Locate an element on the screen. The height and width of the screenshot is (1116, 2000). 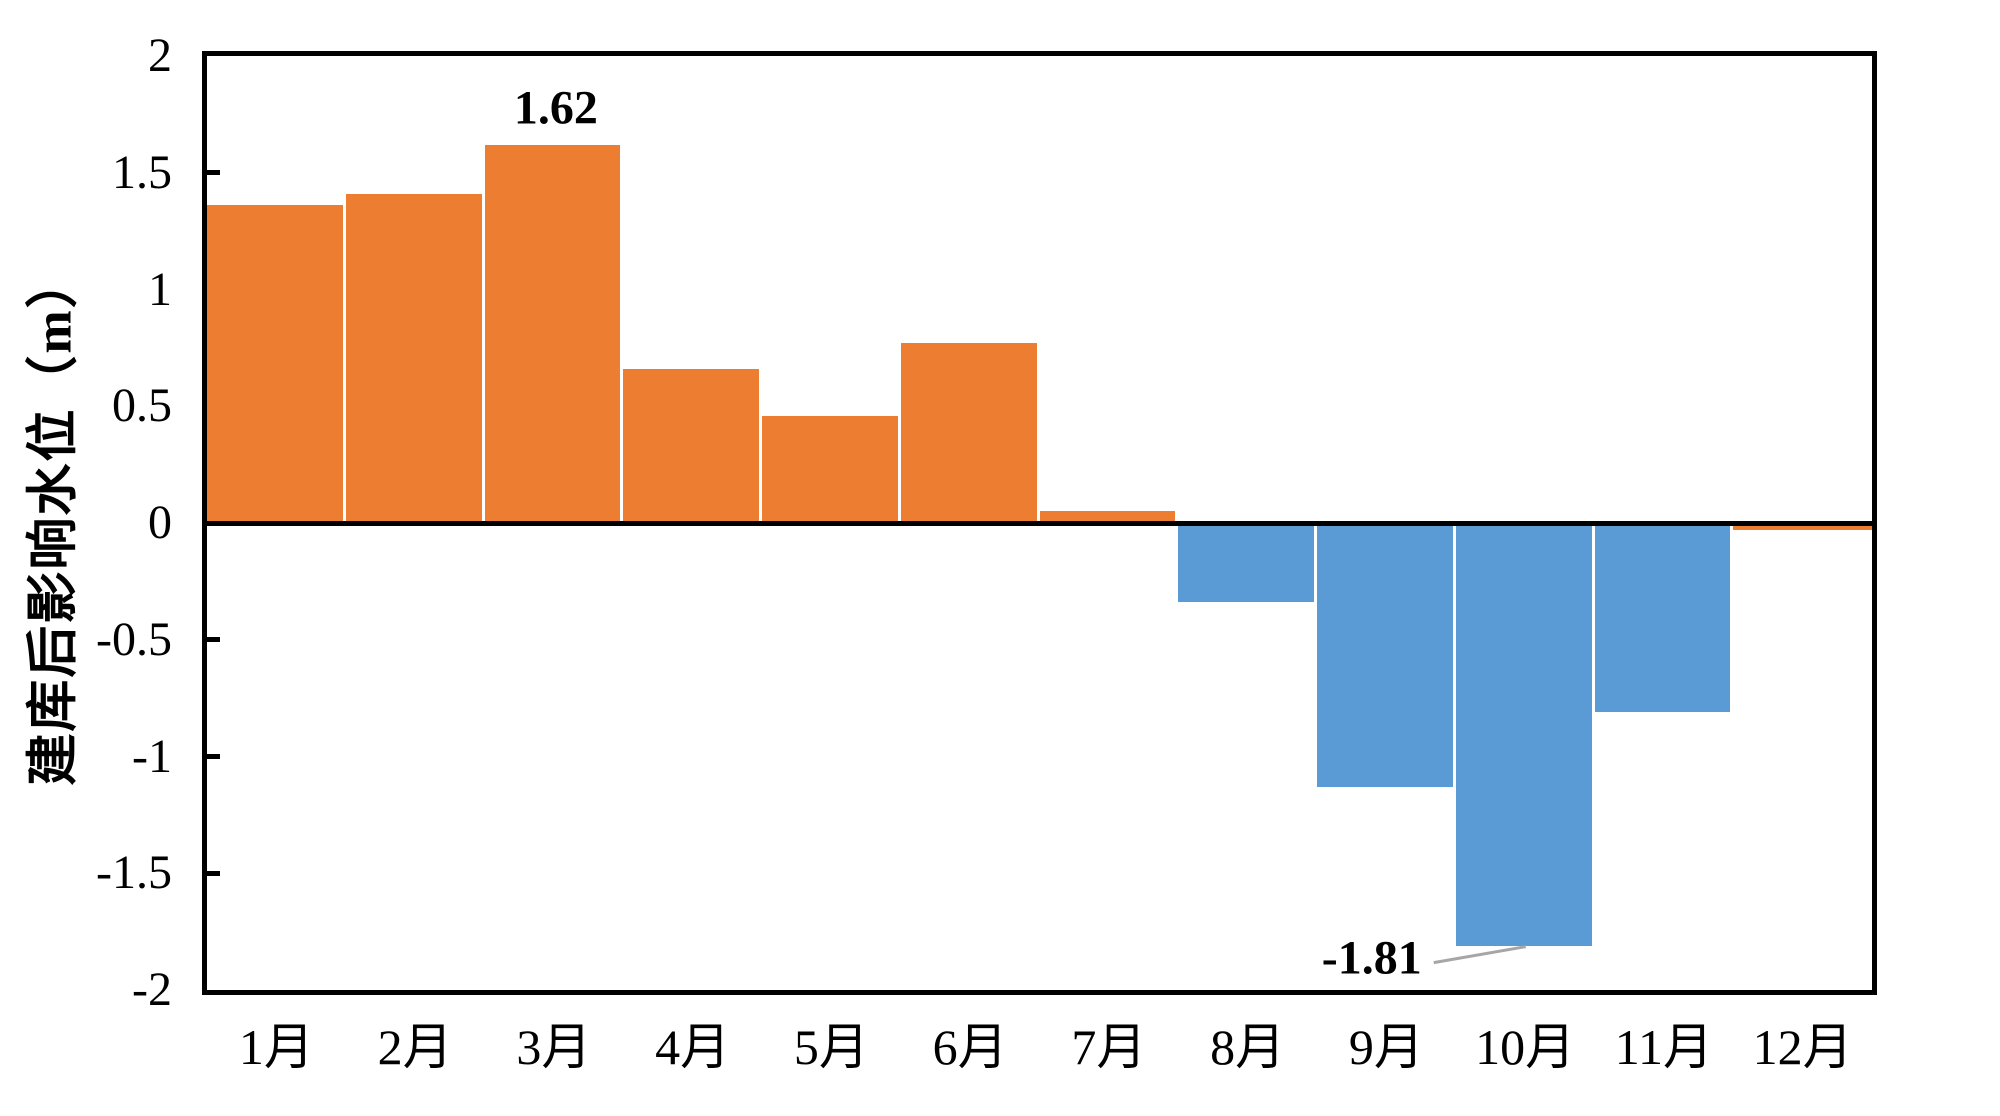
y-tick-label: 0 is located at coordinates (160, 522).